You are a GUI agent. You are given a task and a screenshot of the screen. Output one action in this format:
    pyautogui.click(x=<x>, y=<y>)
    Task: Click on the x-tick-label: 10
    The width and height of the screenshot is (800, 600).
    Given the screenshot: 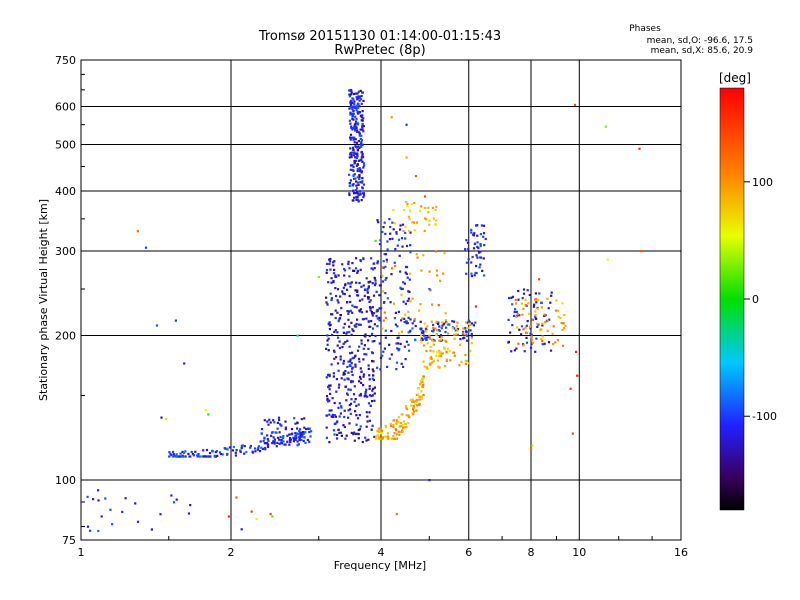 What is the action you would take?
    pyautogui.click(x=579, y=552)
    